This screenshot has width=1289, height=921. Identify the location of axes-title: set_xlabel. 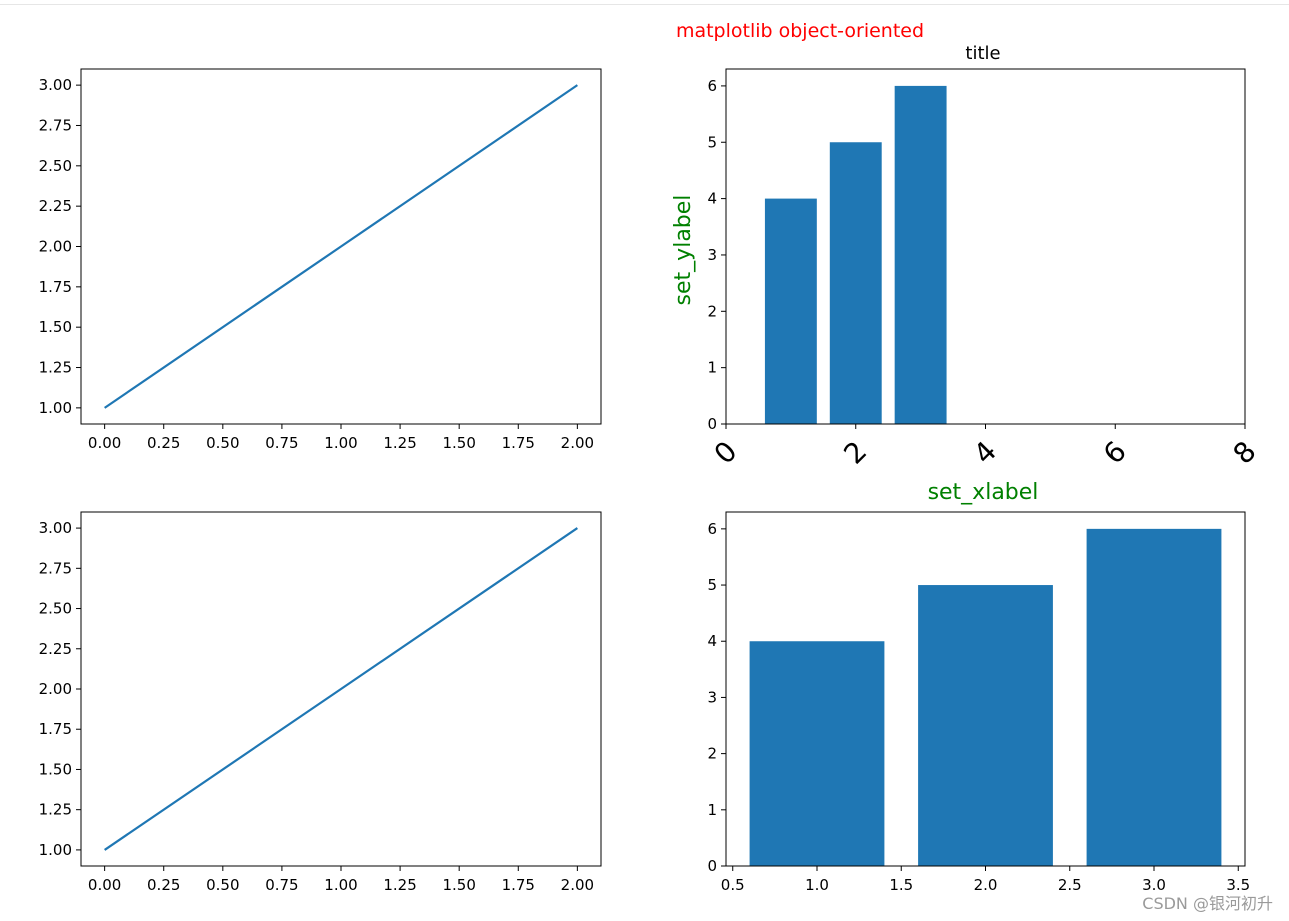
(983, 492).